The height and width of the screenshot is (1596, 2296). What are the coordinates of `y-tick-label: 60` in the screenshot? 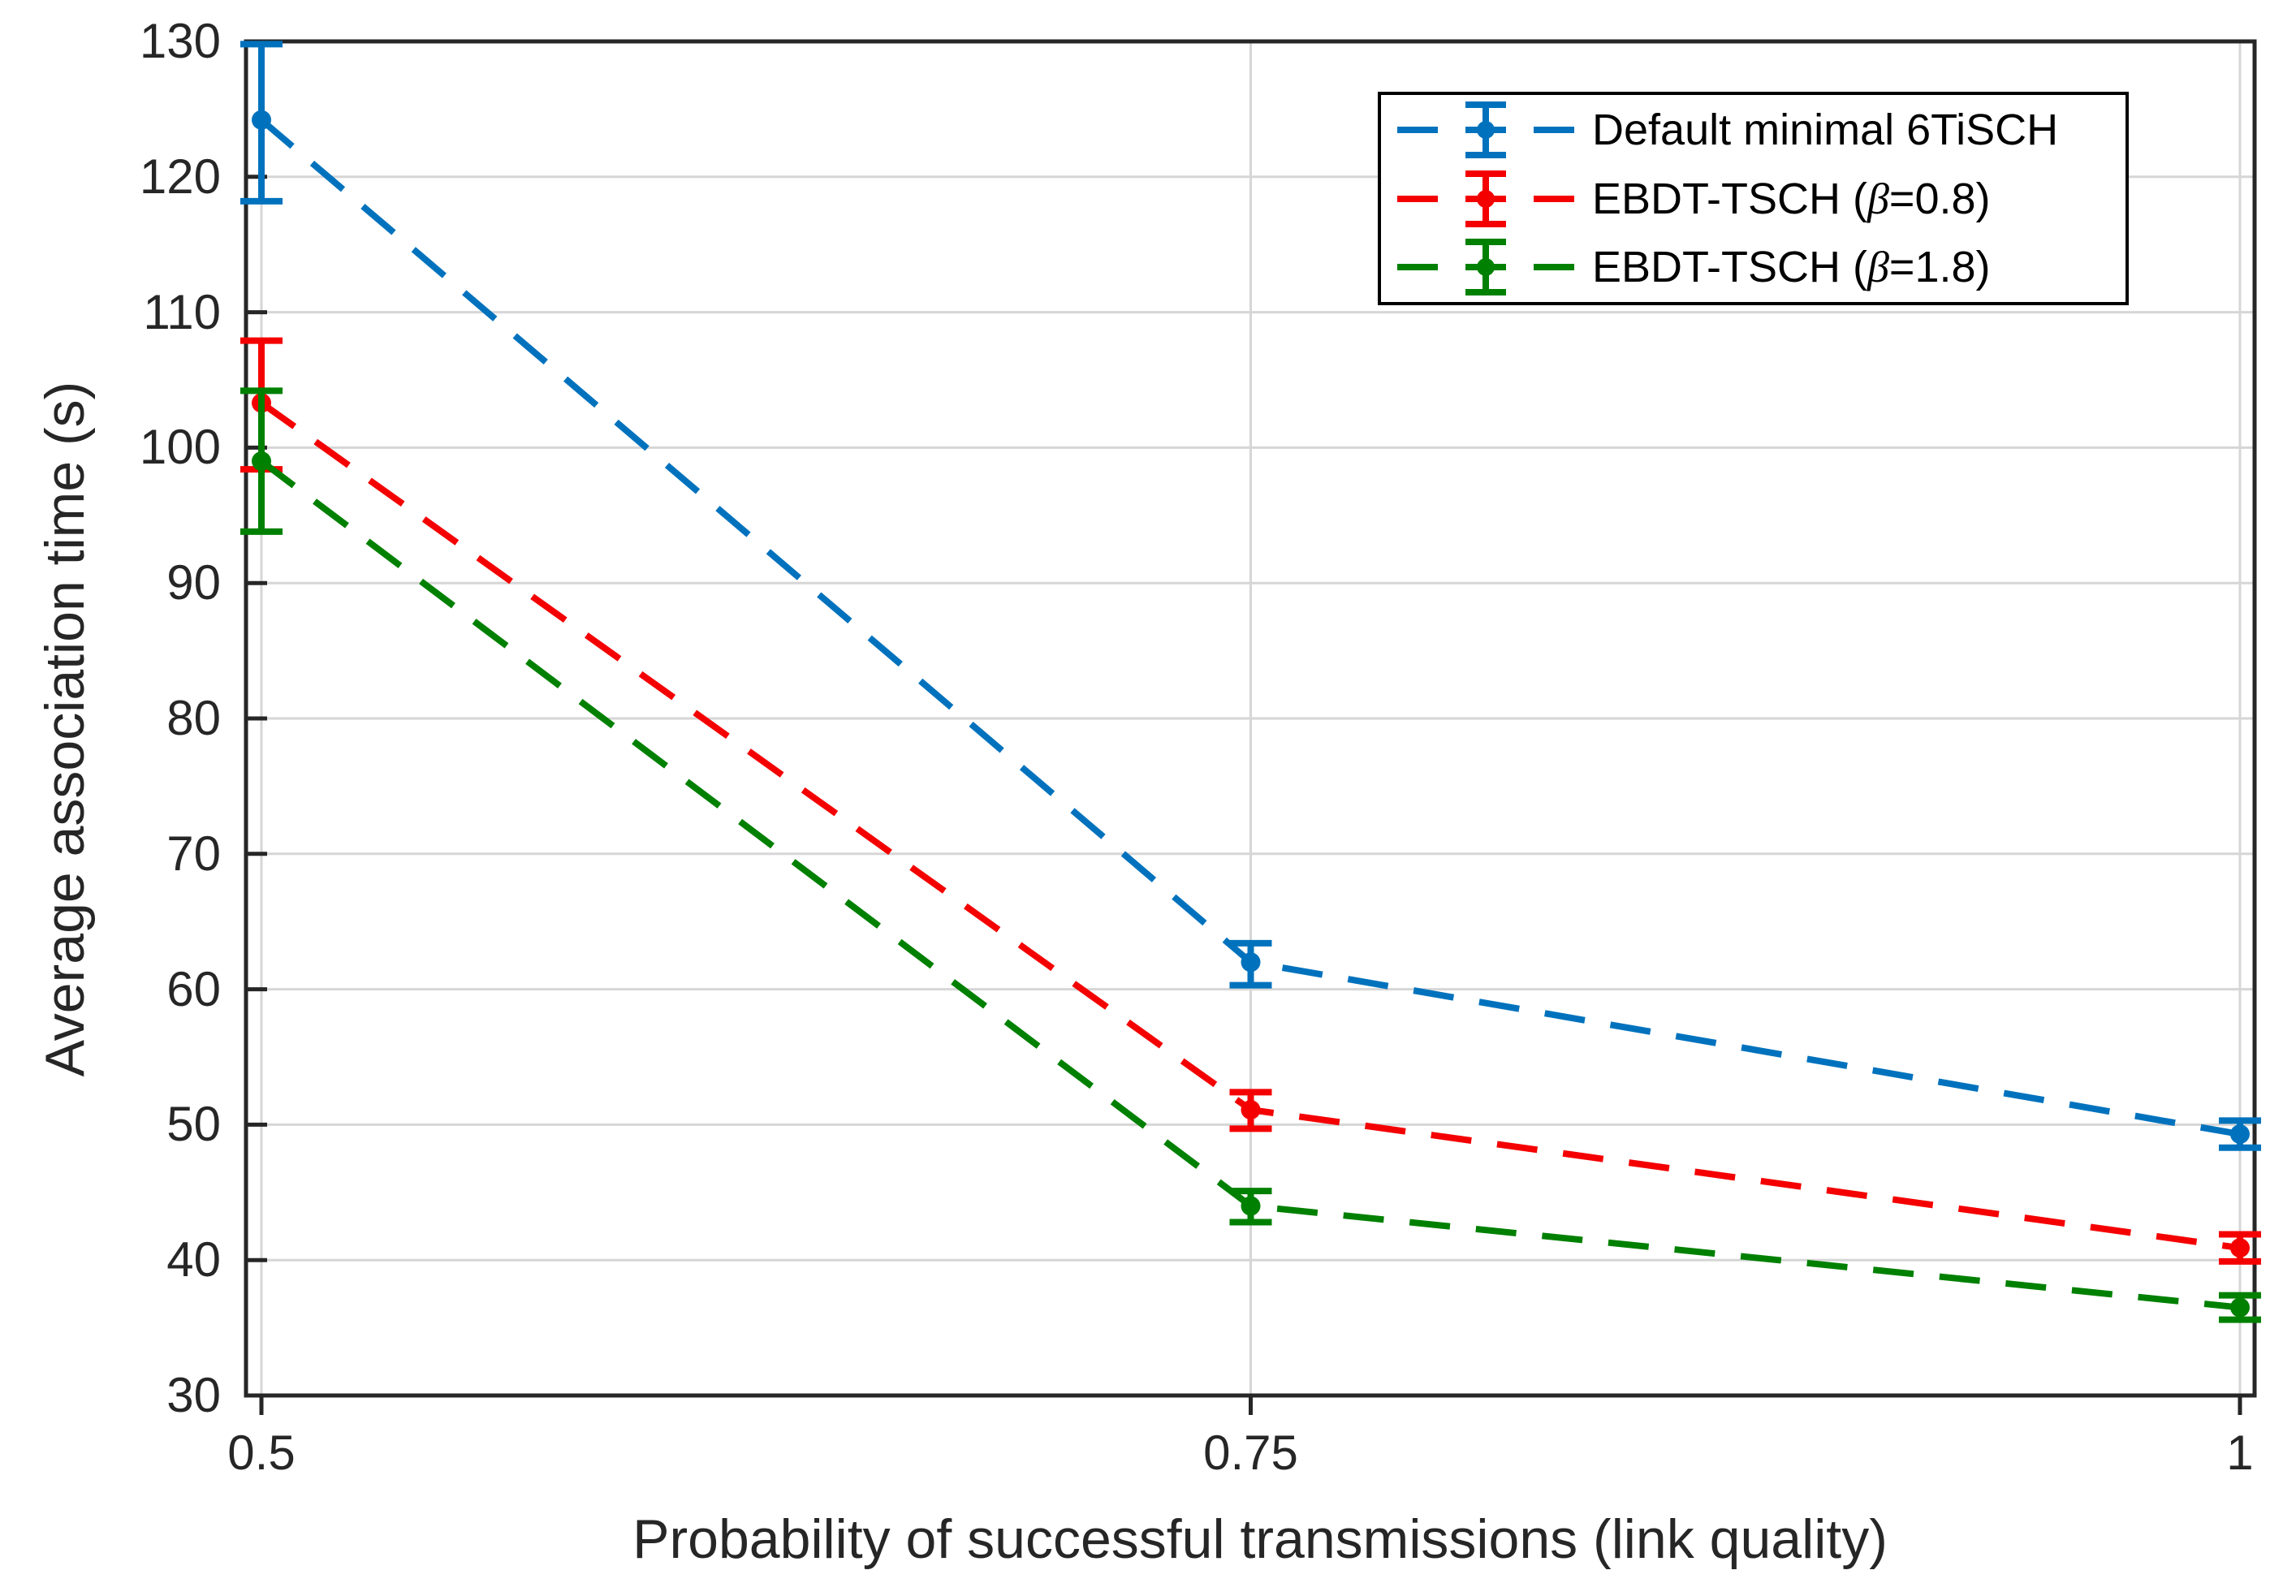 It's located at (194, 988).